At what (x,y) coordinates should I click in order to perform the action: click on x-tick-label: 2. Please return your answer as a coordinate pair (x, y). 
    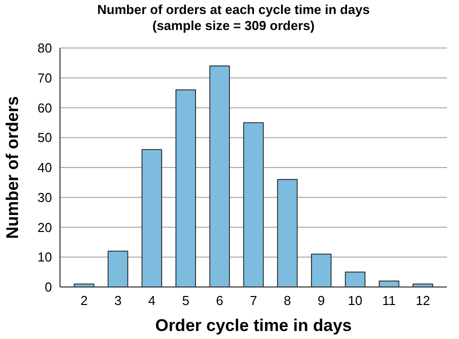
    Looking at the image, I should click on (84, 300).